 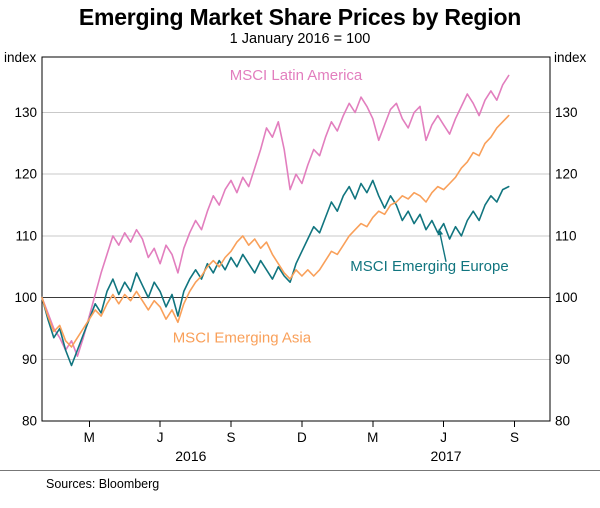 What do you see at coordinates (570, 57) in the screenshot?
I see `y-axis-unit-right: index` at bounding box center [570, 57].